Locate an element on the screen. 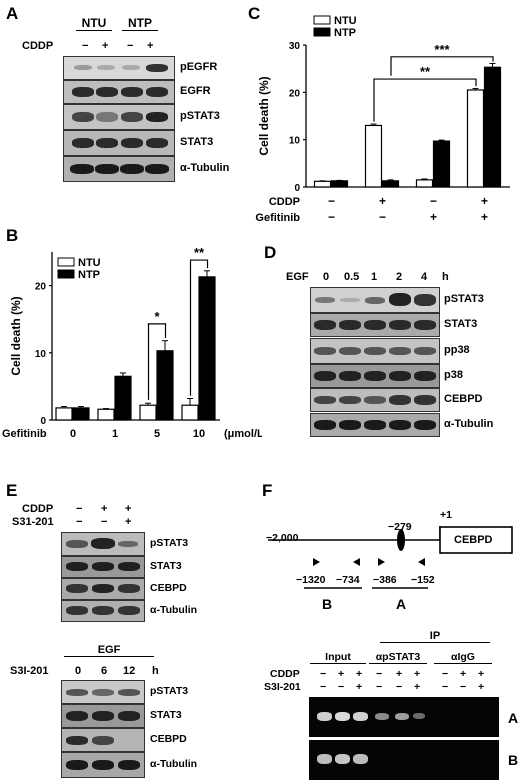 The image size is (520, 784). gene-box is located at coordinates (476, 540).